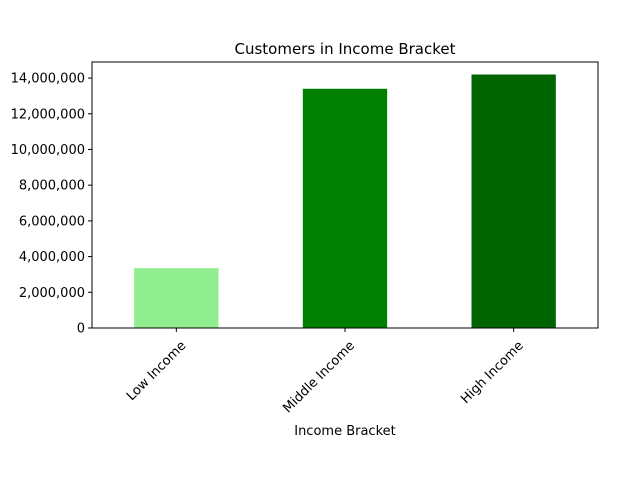  Describe the element at coordinates (344, 49) in the screenshot. I see `chart-title: Customers in Income Bracket` at that location.